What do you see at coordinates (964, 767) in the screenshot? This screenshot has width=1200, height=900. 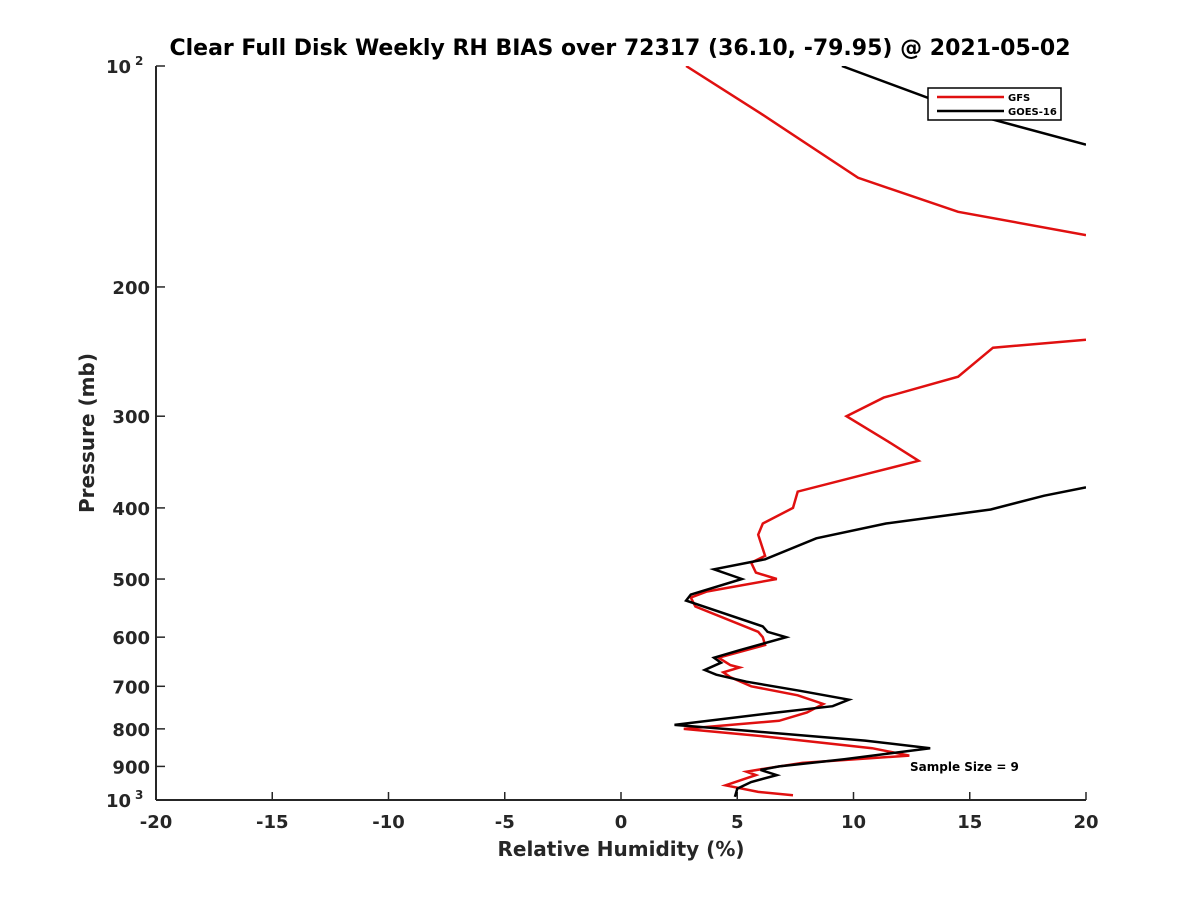 I see `sample-size-annotation: Sample Size = 9` at bounding box center [964, 767].